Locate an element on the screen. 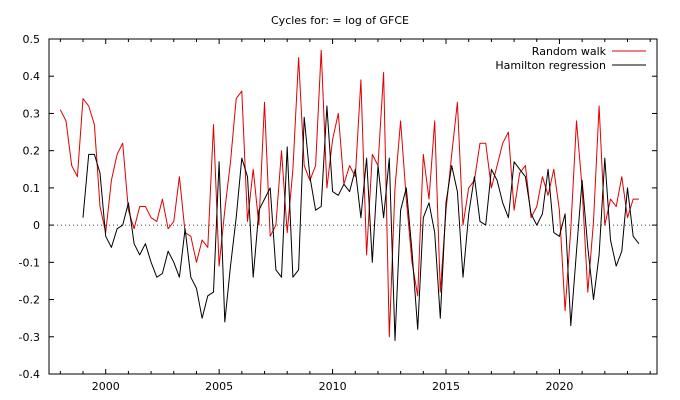  x-tick-label: 2020 is located at coordinates (559, 386).